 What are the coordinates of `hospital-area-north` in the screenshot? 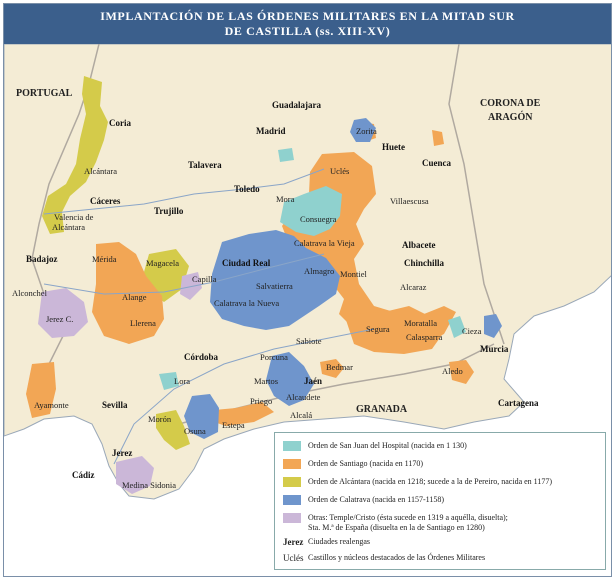 It's located at (286, 155).